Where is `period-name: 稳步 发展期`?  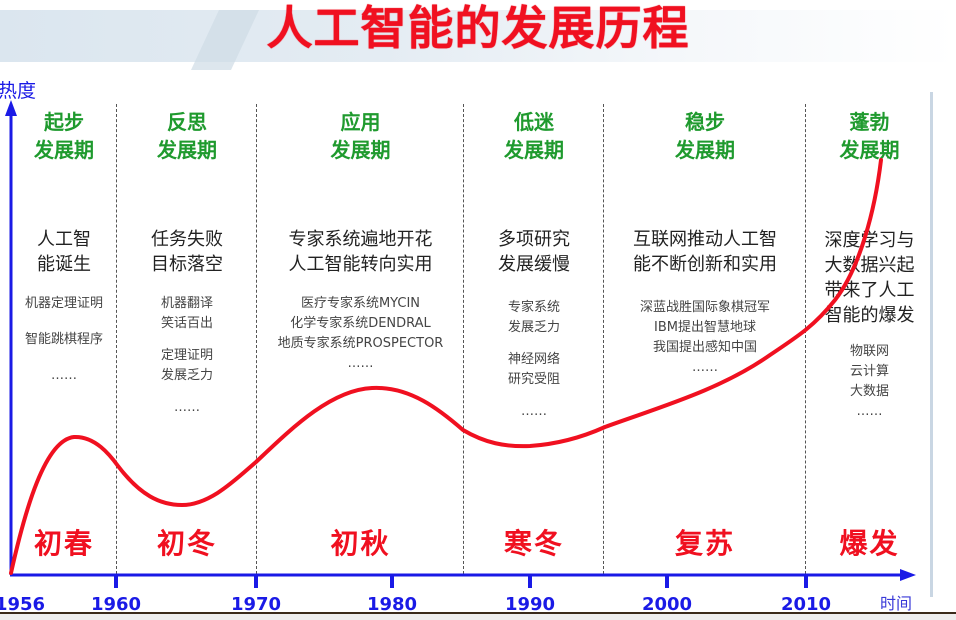 period-name: 稳步 发展期 is located at coordinates (705, 136).